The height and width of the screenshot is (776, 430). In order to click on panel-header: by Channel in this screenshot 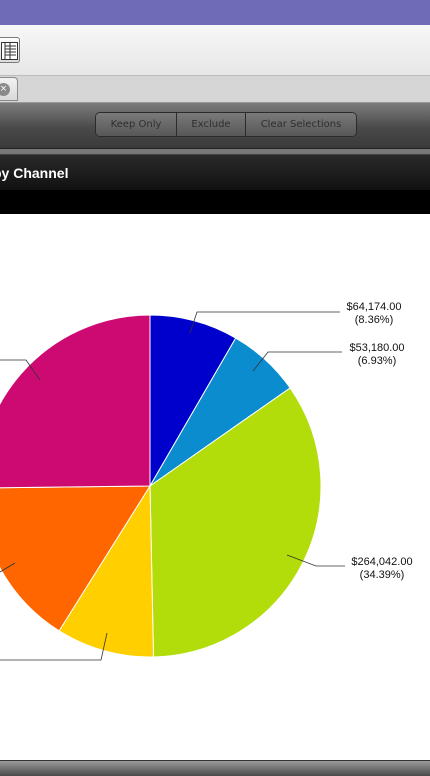, I will do `click(215, 184)`.